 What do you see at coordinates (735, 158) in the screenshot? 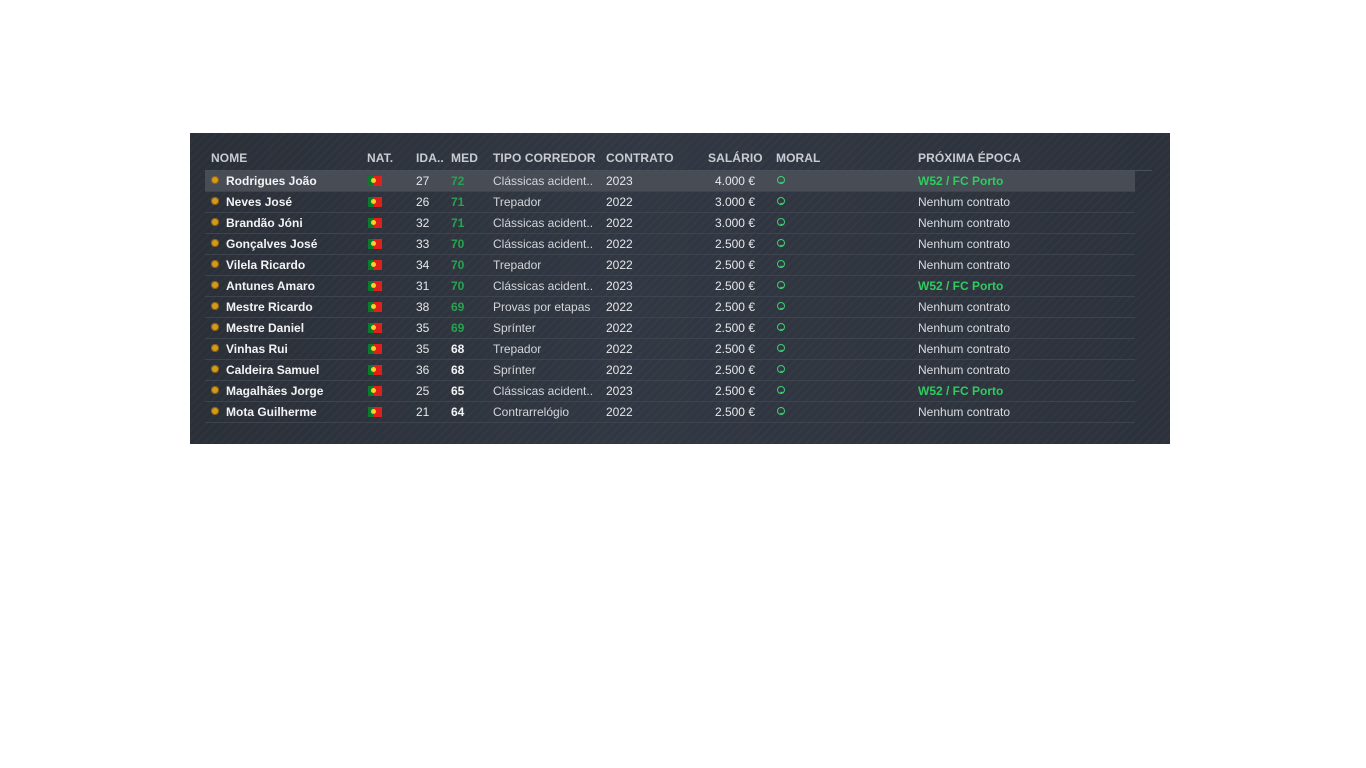
I see `column-header-salary: SALÁRIO` at bounding box center [735, 158].